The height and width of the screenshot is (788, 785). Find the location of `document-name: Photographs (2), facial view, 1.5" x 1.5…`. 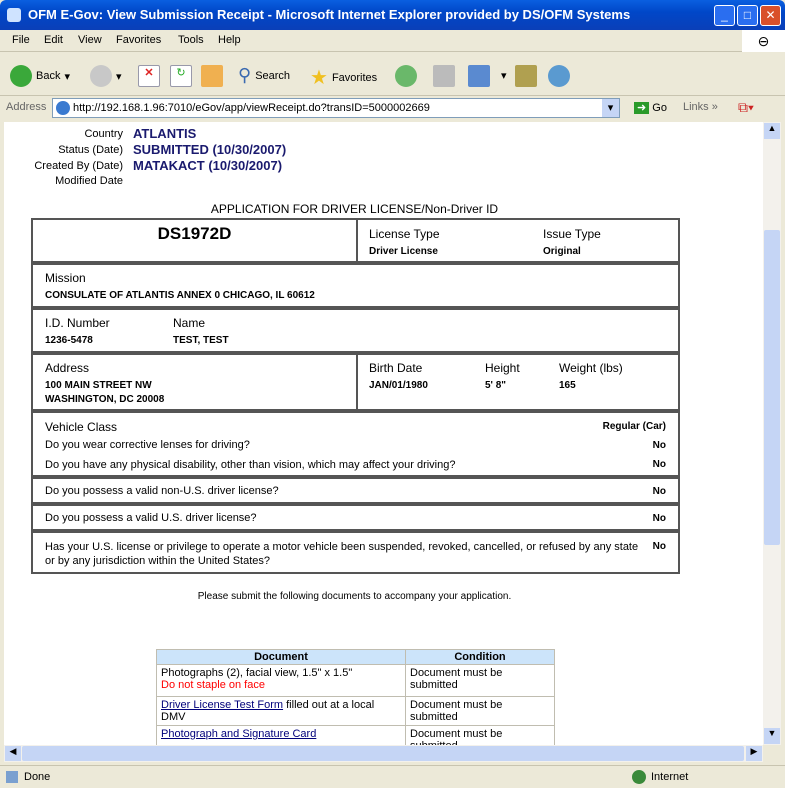

document-name: Photographs (2), facial view, 1.5" x 1.5… is located at coordinates (257, 673).